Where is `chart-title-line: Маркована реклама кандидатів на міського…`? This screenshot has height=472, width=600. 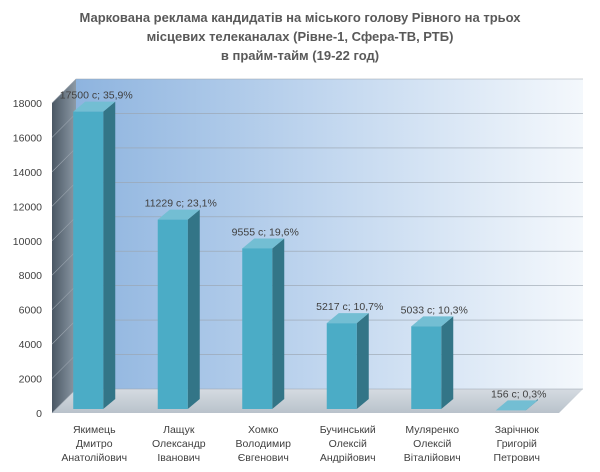 chart-title-line: Маркована реклама кандидатів на міського… is located at coordinates (300, 17).